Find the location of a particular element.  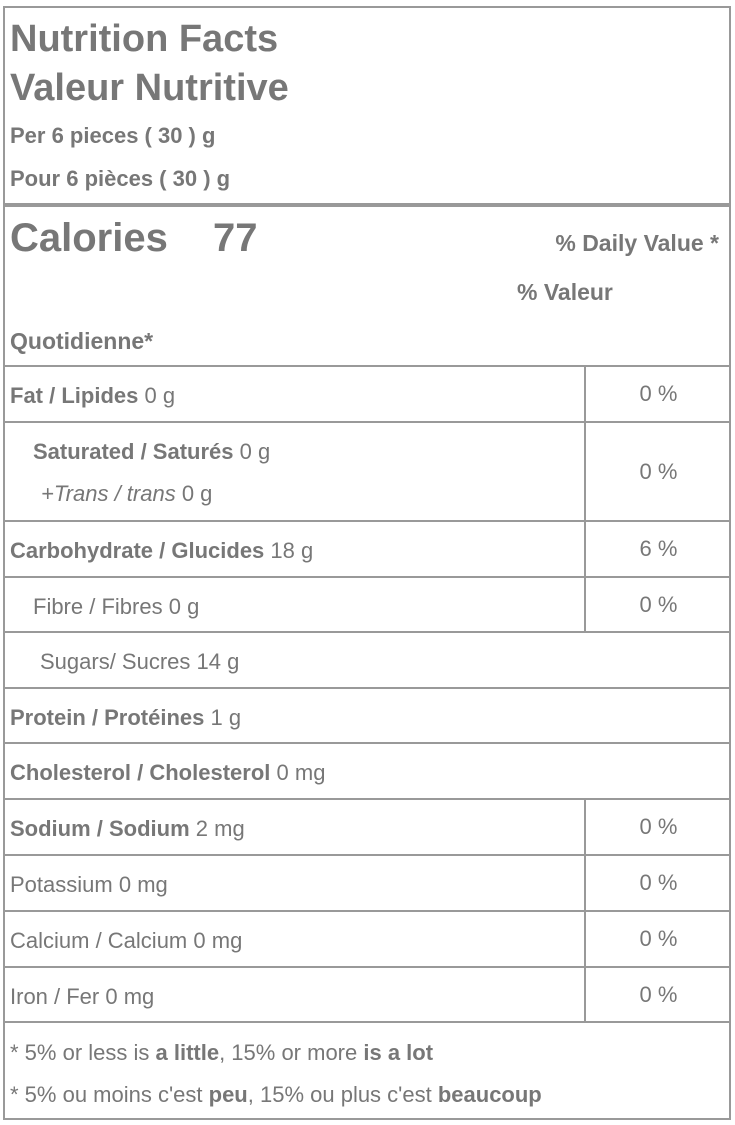

amount: 14 g is located at coordinates (218, 661).